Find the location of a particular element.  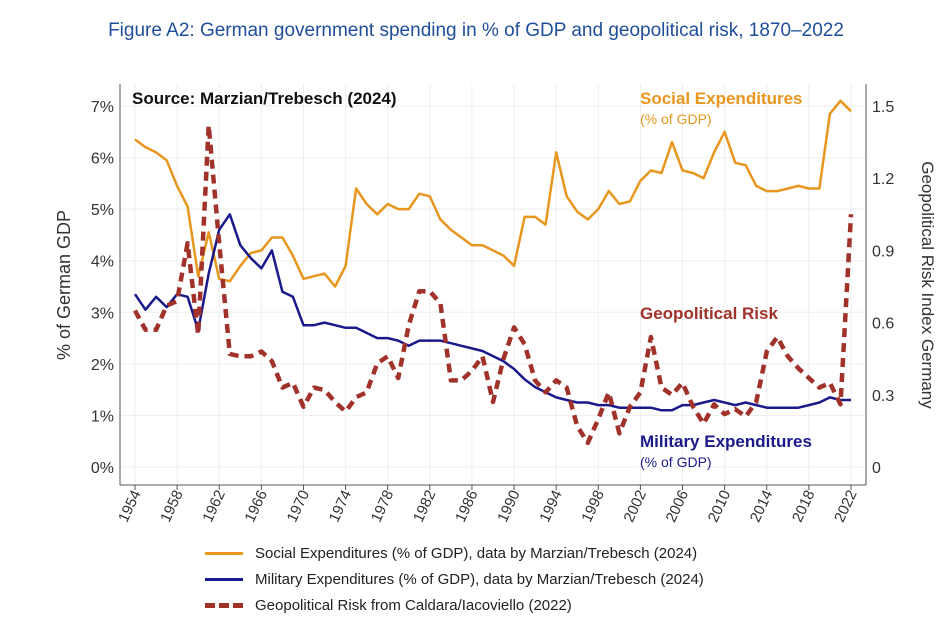

y2-tick-label: 0.6 is located at coordinates (883, 324).